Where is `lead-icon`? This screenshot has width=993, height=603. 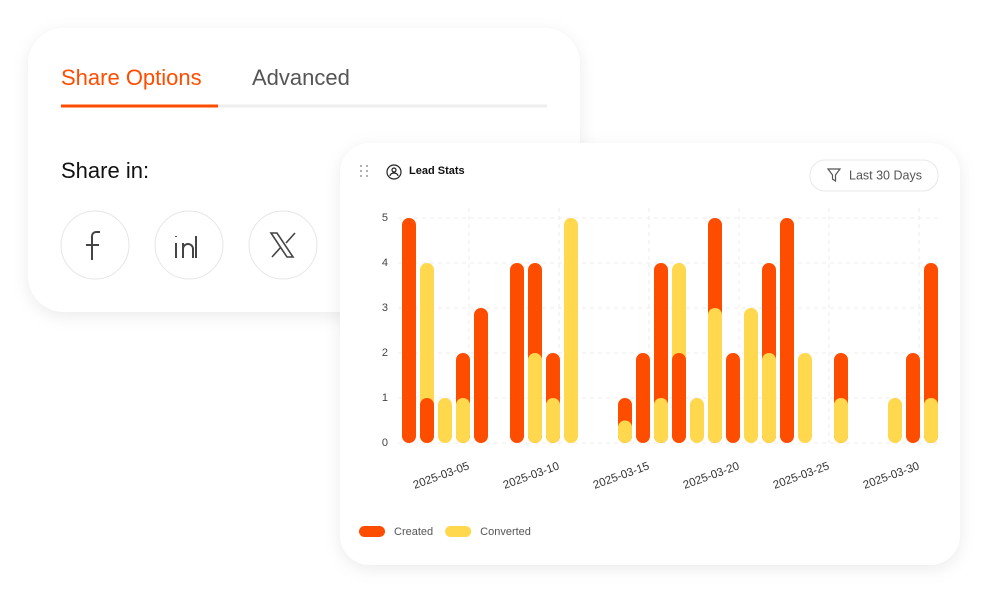 lead-icon is located at coordinates (394, 172).